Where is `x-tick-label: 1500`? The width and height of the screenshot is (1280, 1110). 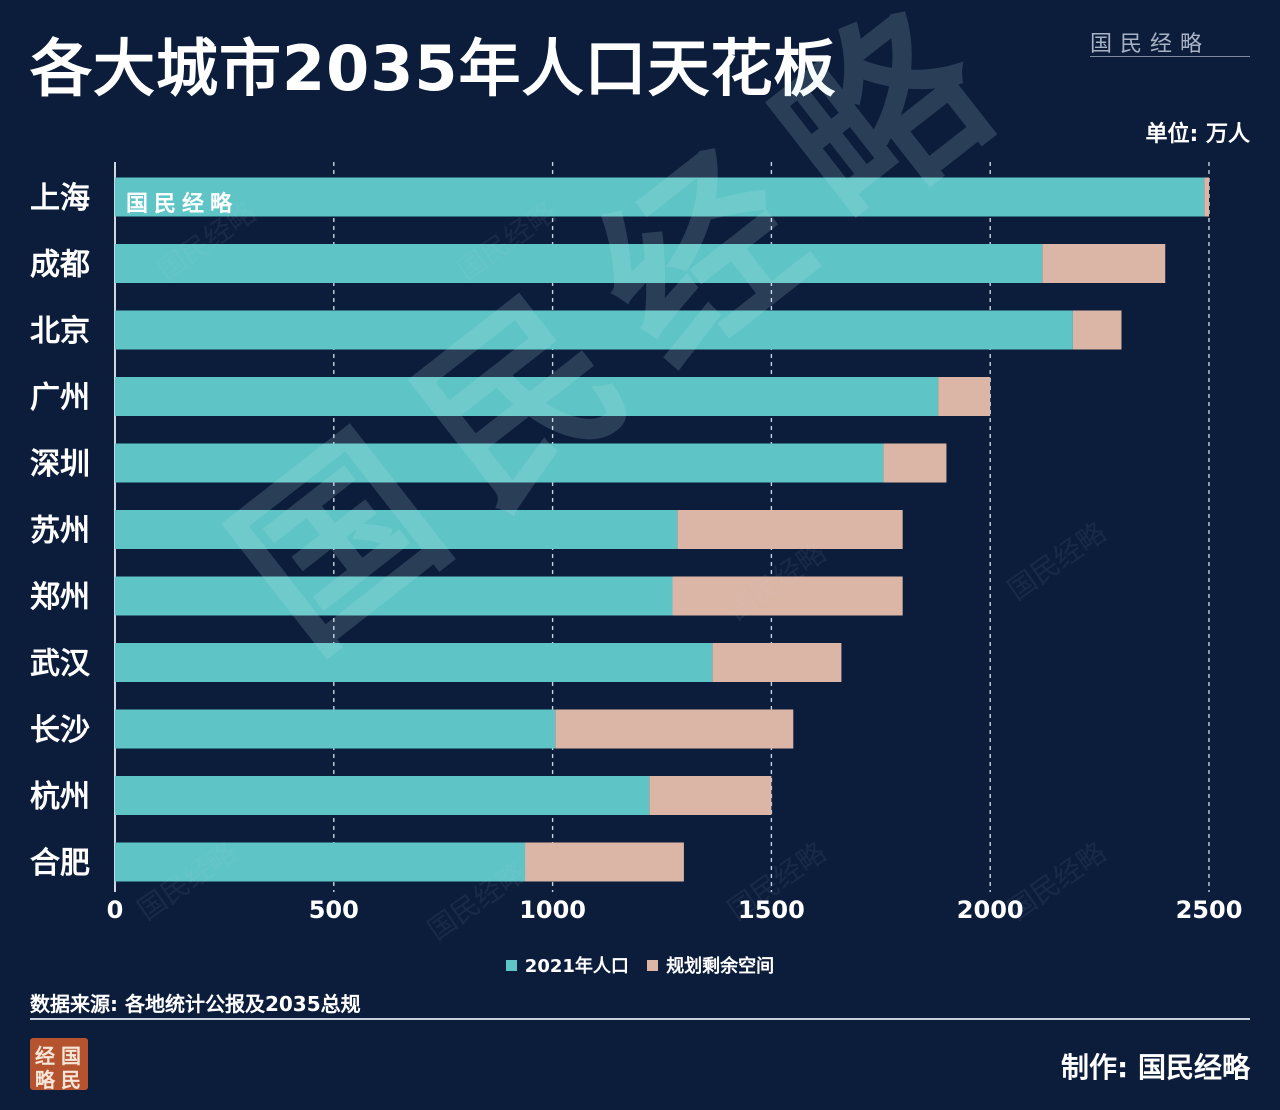
x-tick-label: 1500 is located at coordinates (771, 910).